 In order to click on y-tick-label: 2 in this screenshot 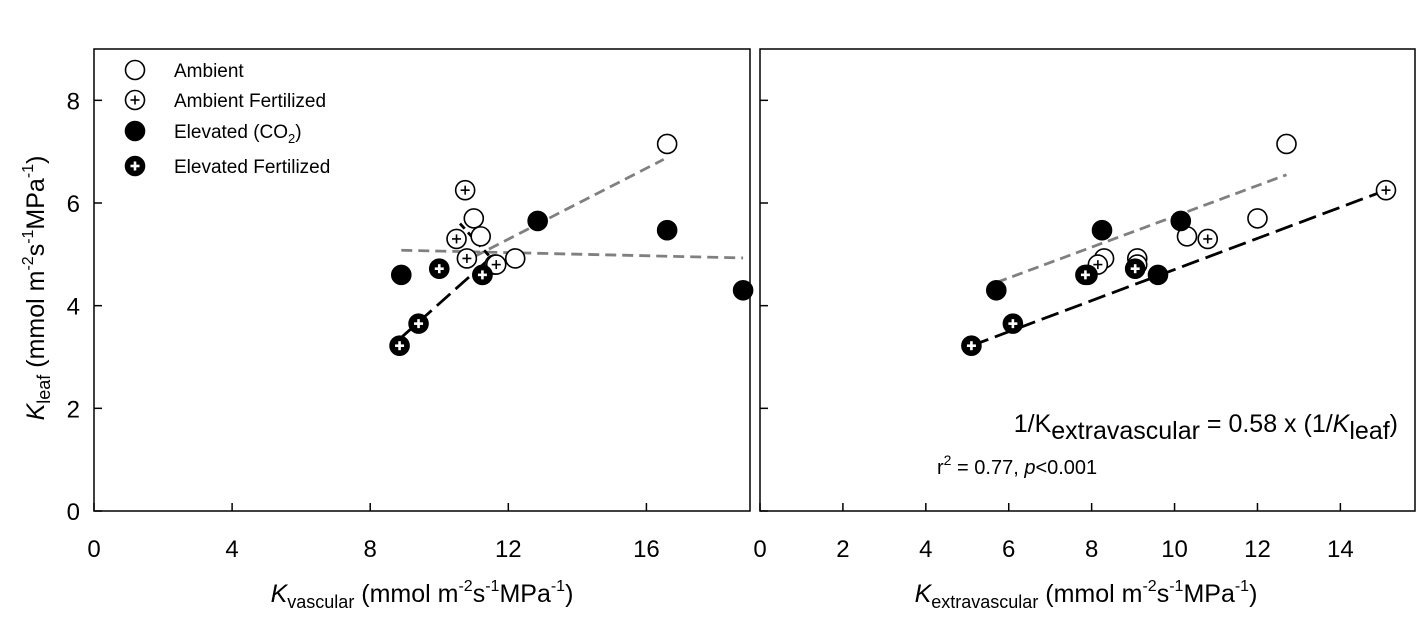, I will do `click(73, 409)`.